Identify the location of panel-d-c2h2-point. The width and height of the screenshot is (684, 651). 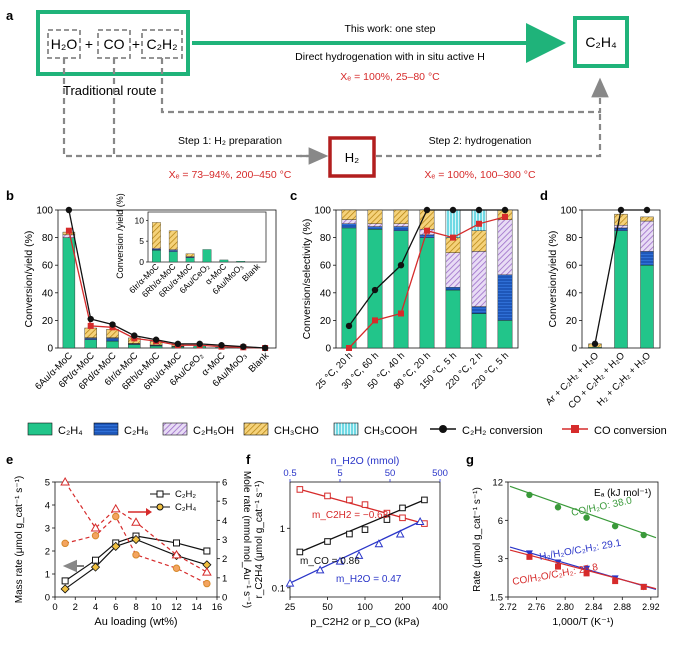
(647, 210).